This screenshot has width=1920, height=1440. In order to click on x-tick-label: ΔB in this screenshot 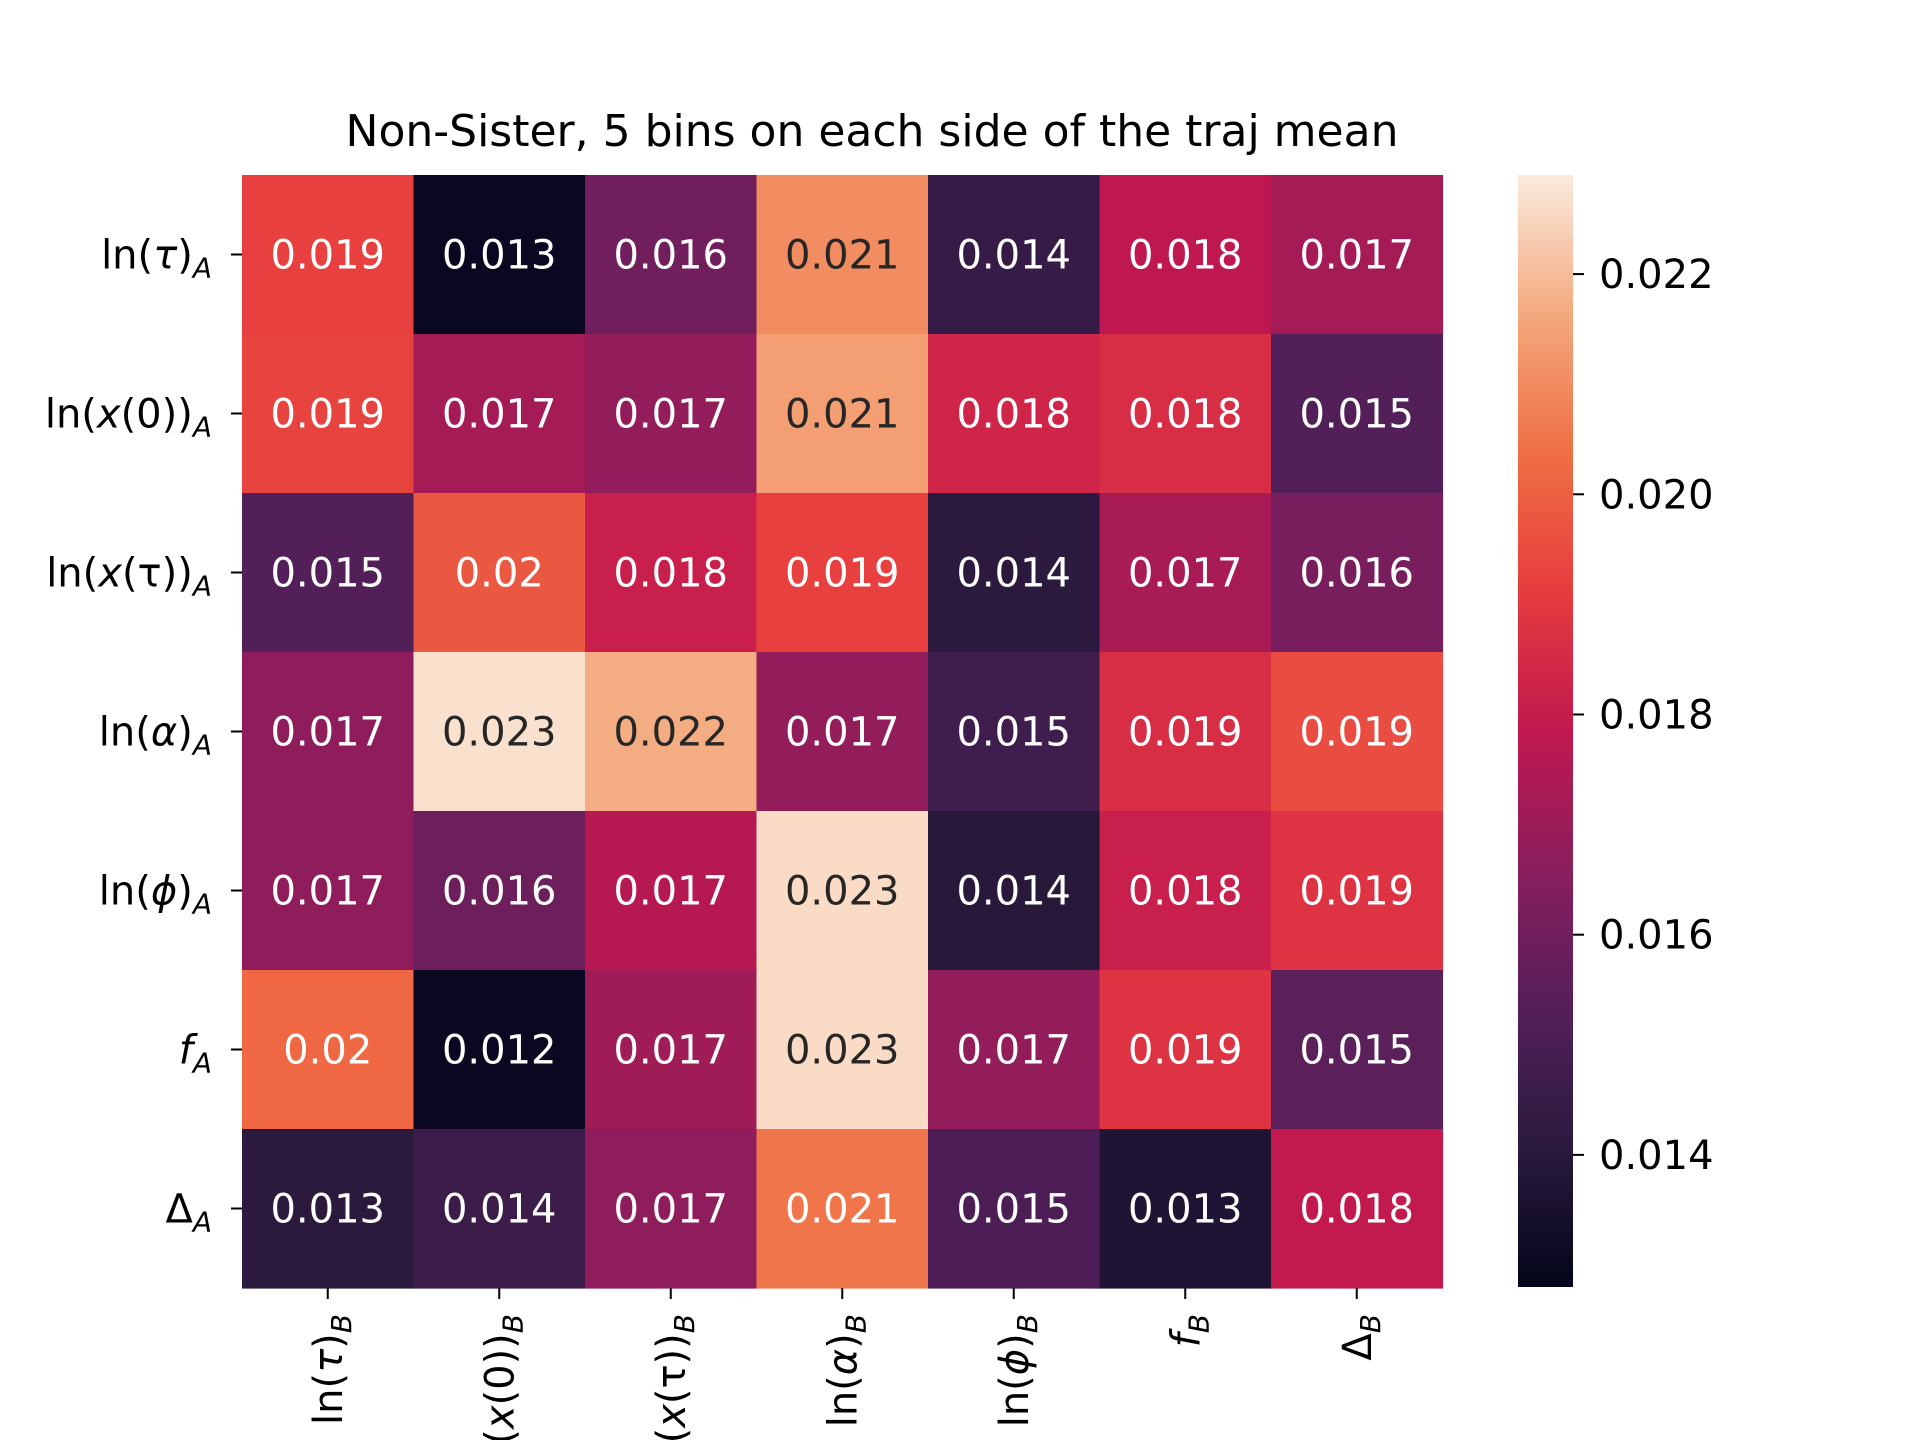, I will do `click(1361, 1337)`.